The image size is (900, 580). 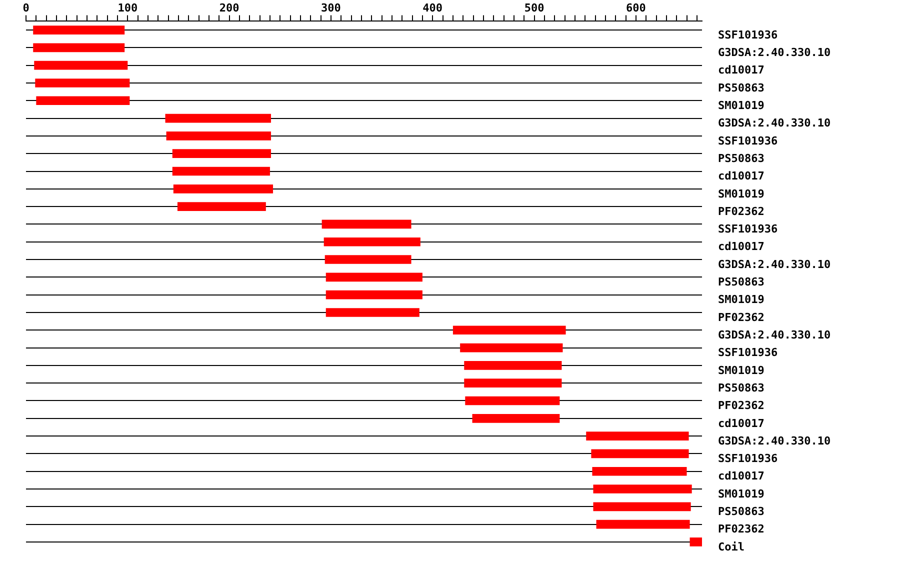 I want to click on x-tick-label: 0, so click(x=26, y=7).